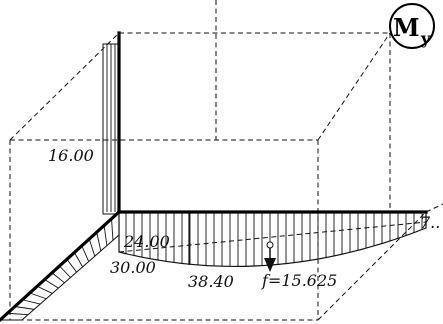  I want to click on beam-end-lower-value: 30.00, so click(133, 267).